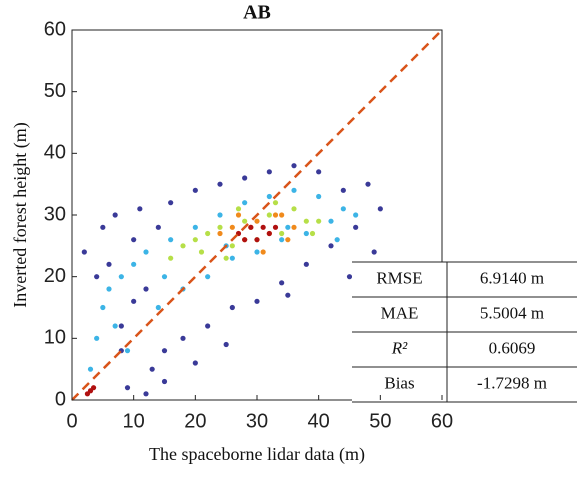 Image resolution: width=580 pixels, height=477 pixels. Describe the element at coordinates (512, 277) in the screenshot. I see `table-cell: 6.9140 m` at that location.